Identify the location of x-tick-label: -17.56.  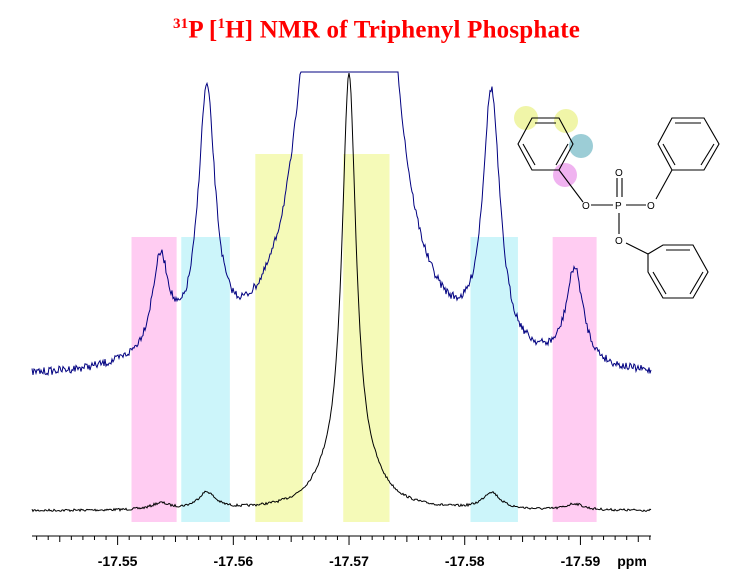
(233, 561).